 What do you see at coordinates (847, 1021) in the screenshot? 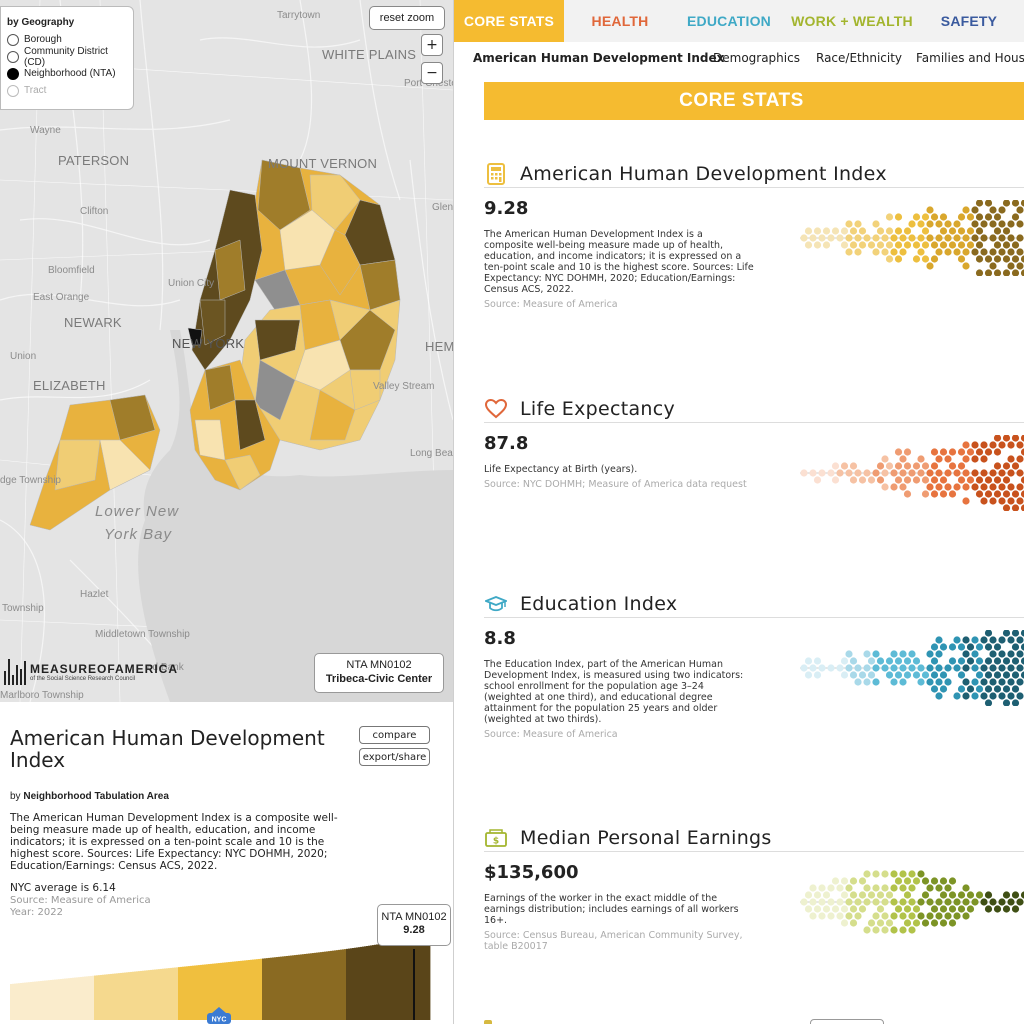
I see `partial-button` at bounding box center [847, 1021].